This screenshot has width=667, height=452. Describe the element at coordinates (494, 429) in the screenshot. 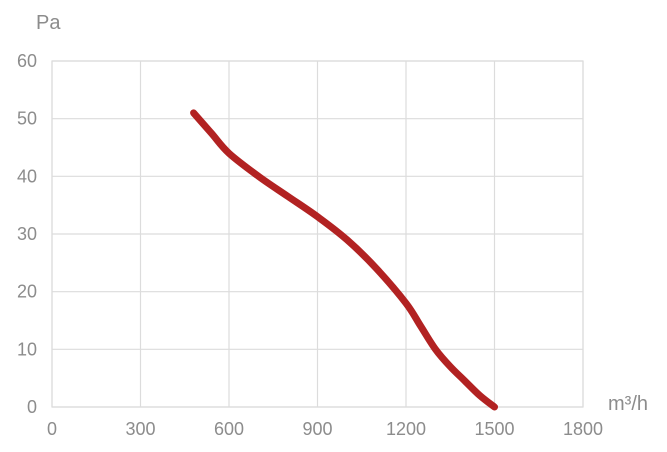

I see `x-tick-label: 1500` at that location.